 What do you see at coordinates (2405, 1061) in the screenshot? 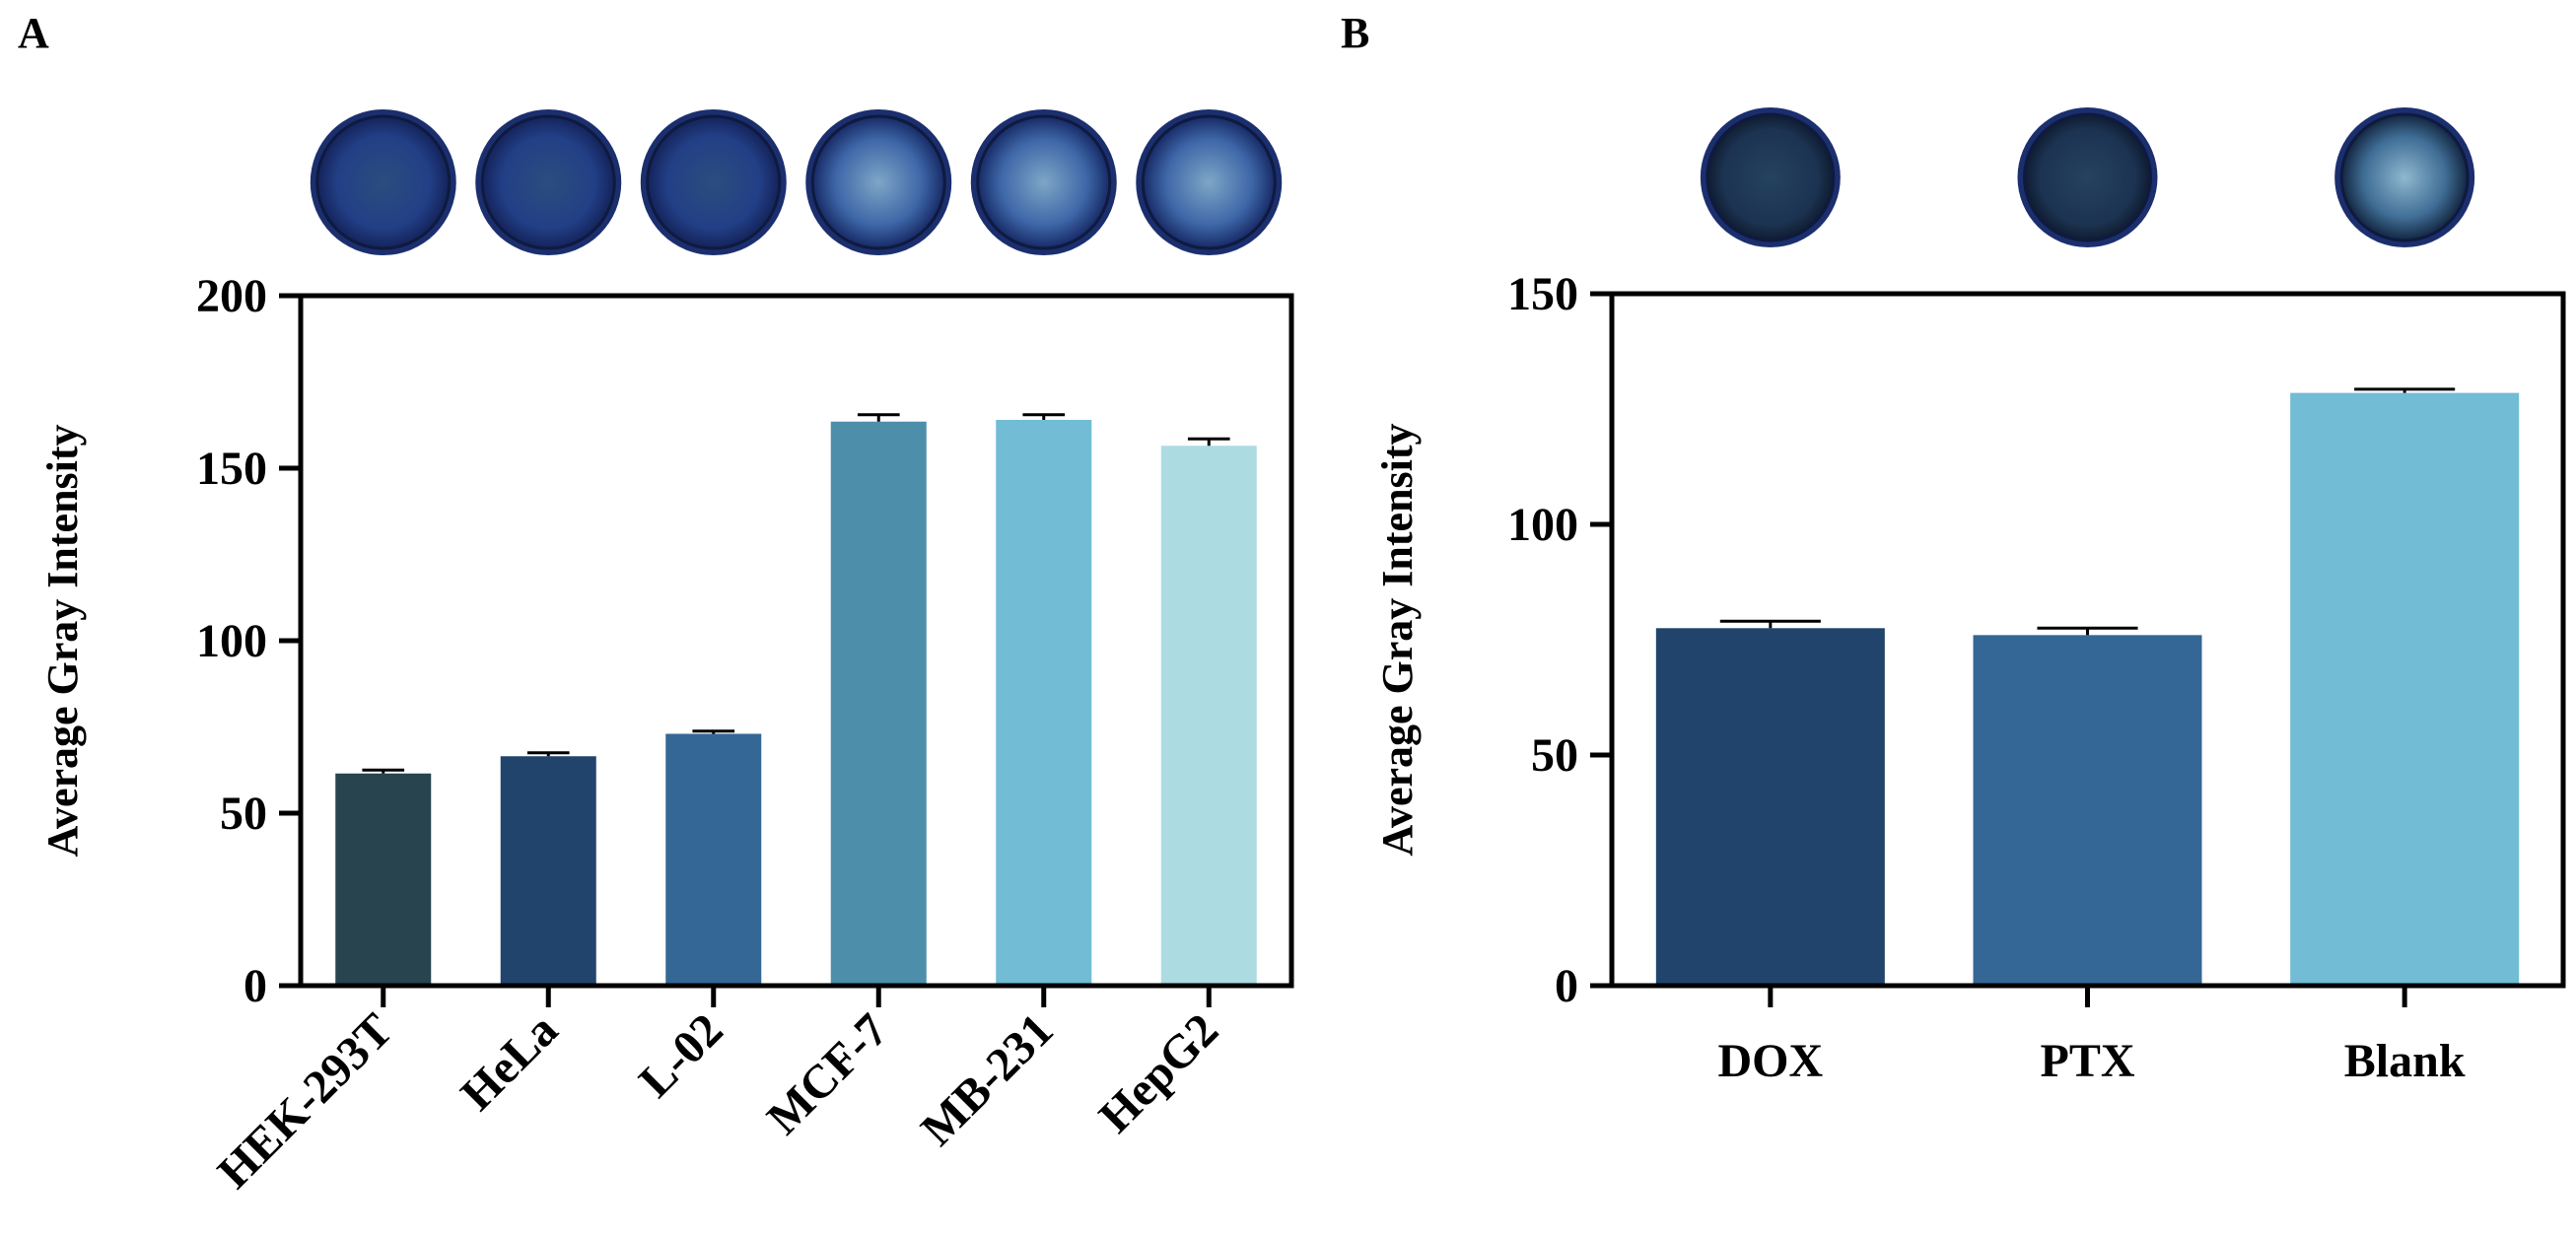
I see `x-tick-label: Blank` at bounding box center [2405, 1061].